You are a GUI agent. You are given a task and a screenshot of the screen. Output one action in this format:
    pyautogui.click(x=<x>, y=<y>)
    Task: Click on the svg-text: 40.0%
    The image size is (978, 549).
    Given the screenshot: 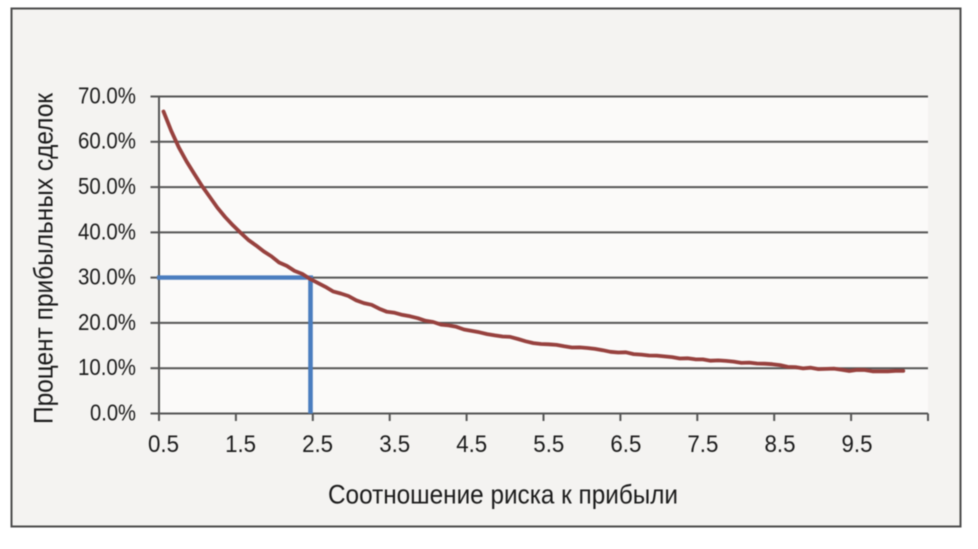 What is the action you would take?
    pyautogui.click(x=107, y=231)
    